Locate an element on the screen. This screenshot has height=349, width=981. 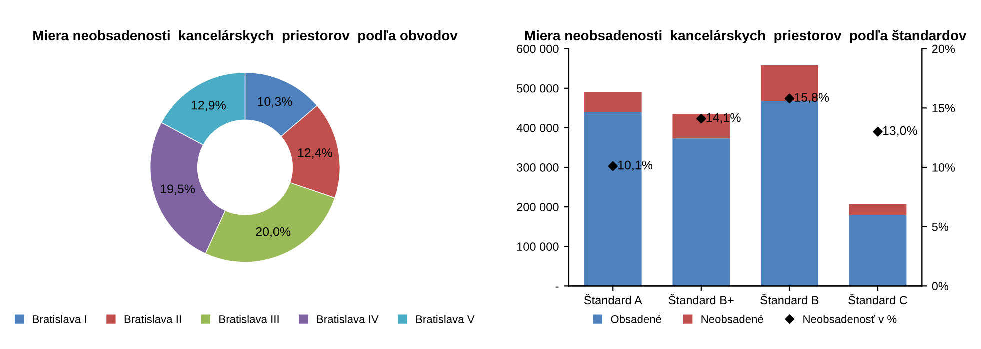
data-label: 10,3% is located at coordinates (275, 102).